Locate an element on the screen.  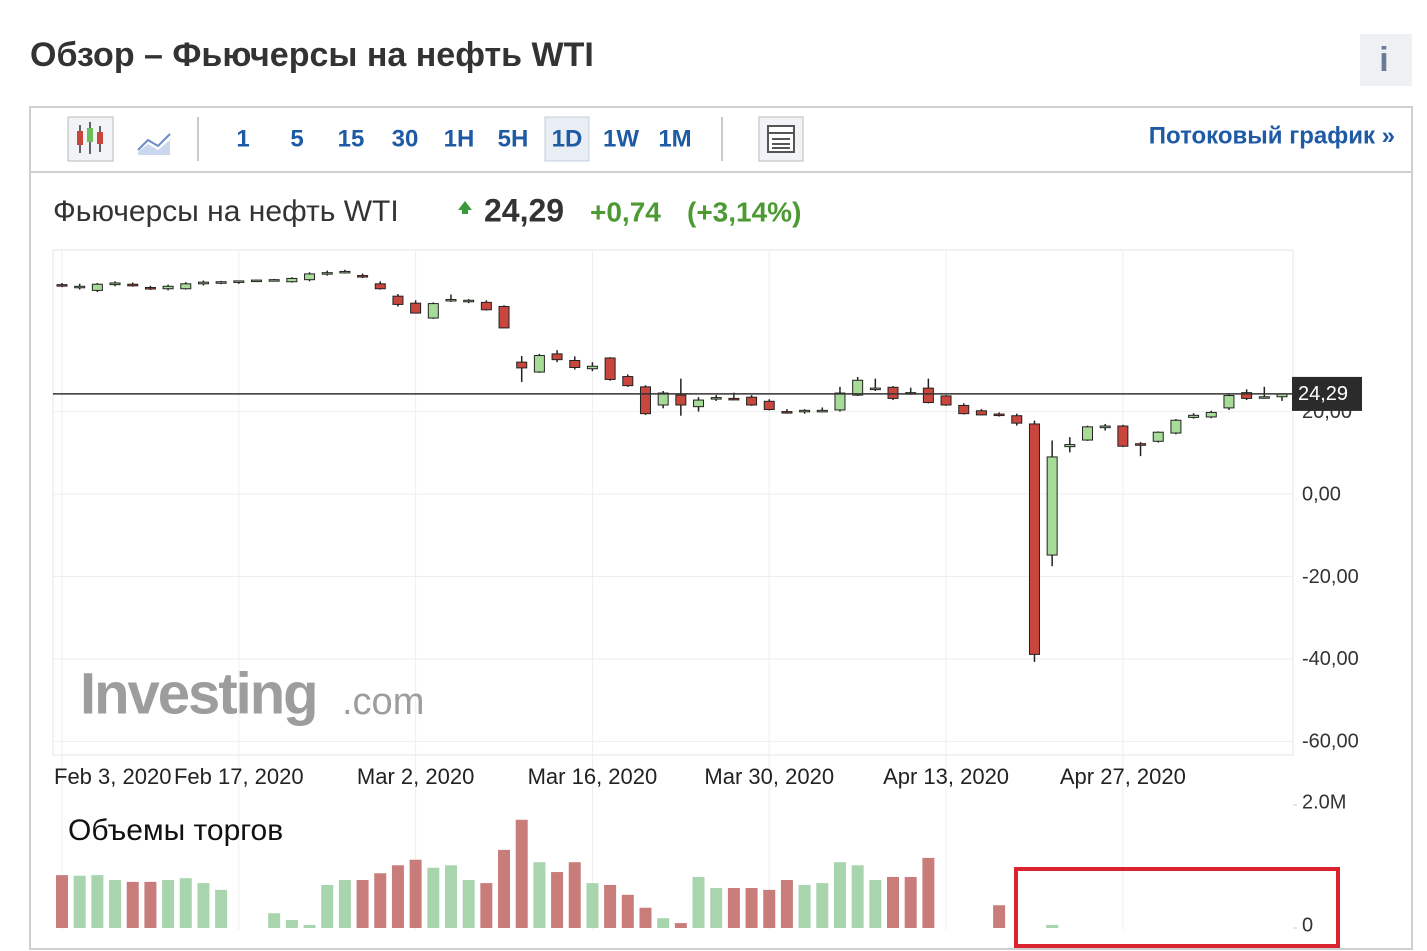
info-button is located at coordinates (1386, 60).